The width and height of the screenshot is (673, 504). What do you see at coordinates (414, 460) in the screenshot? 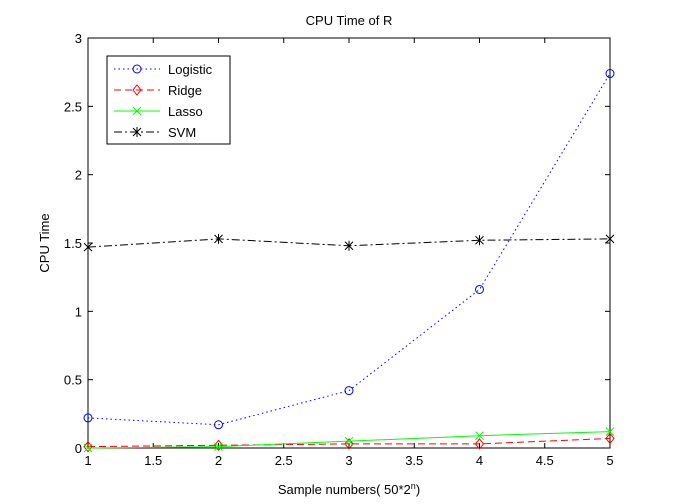
I see `x-tick-label: 3.5` at bounding box center [414, 460].